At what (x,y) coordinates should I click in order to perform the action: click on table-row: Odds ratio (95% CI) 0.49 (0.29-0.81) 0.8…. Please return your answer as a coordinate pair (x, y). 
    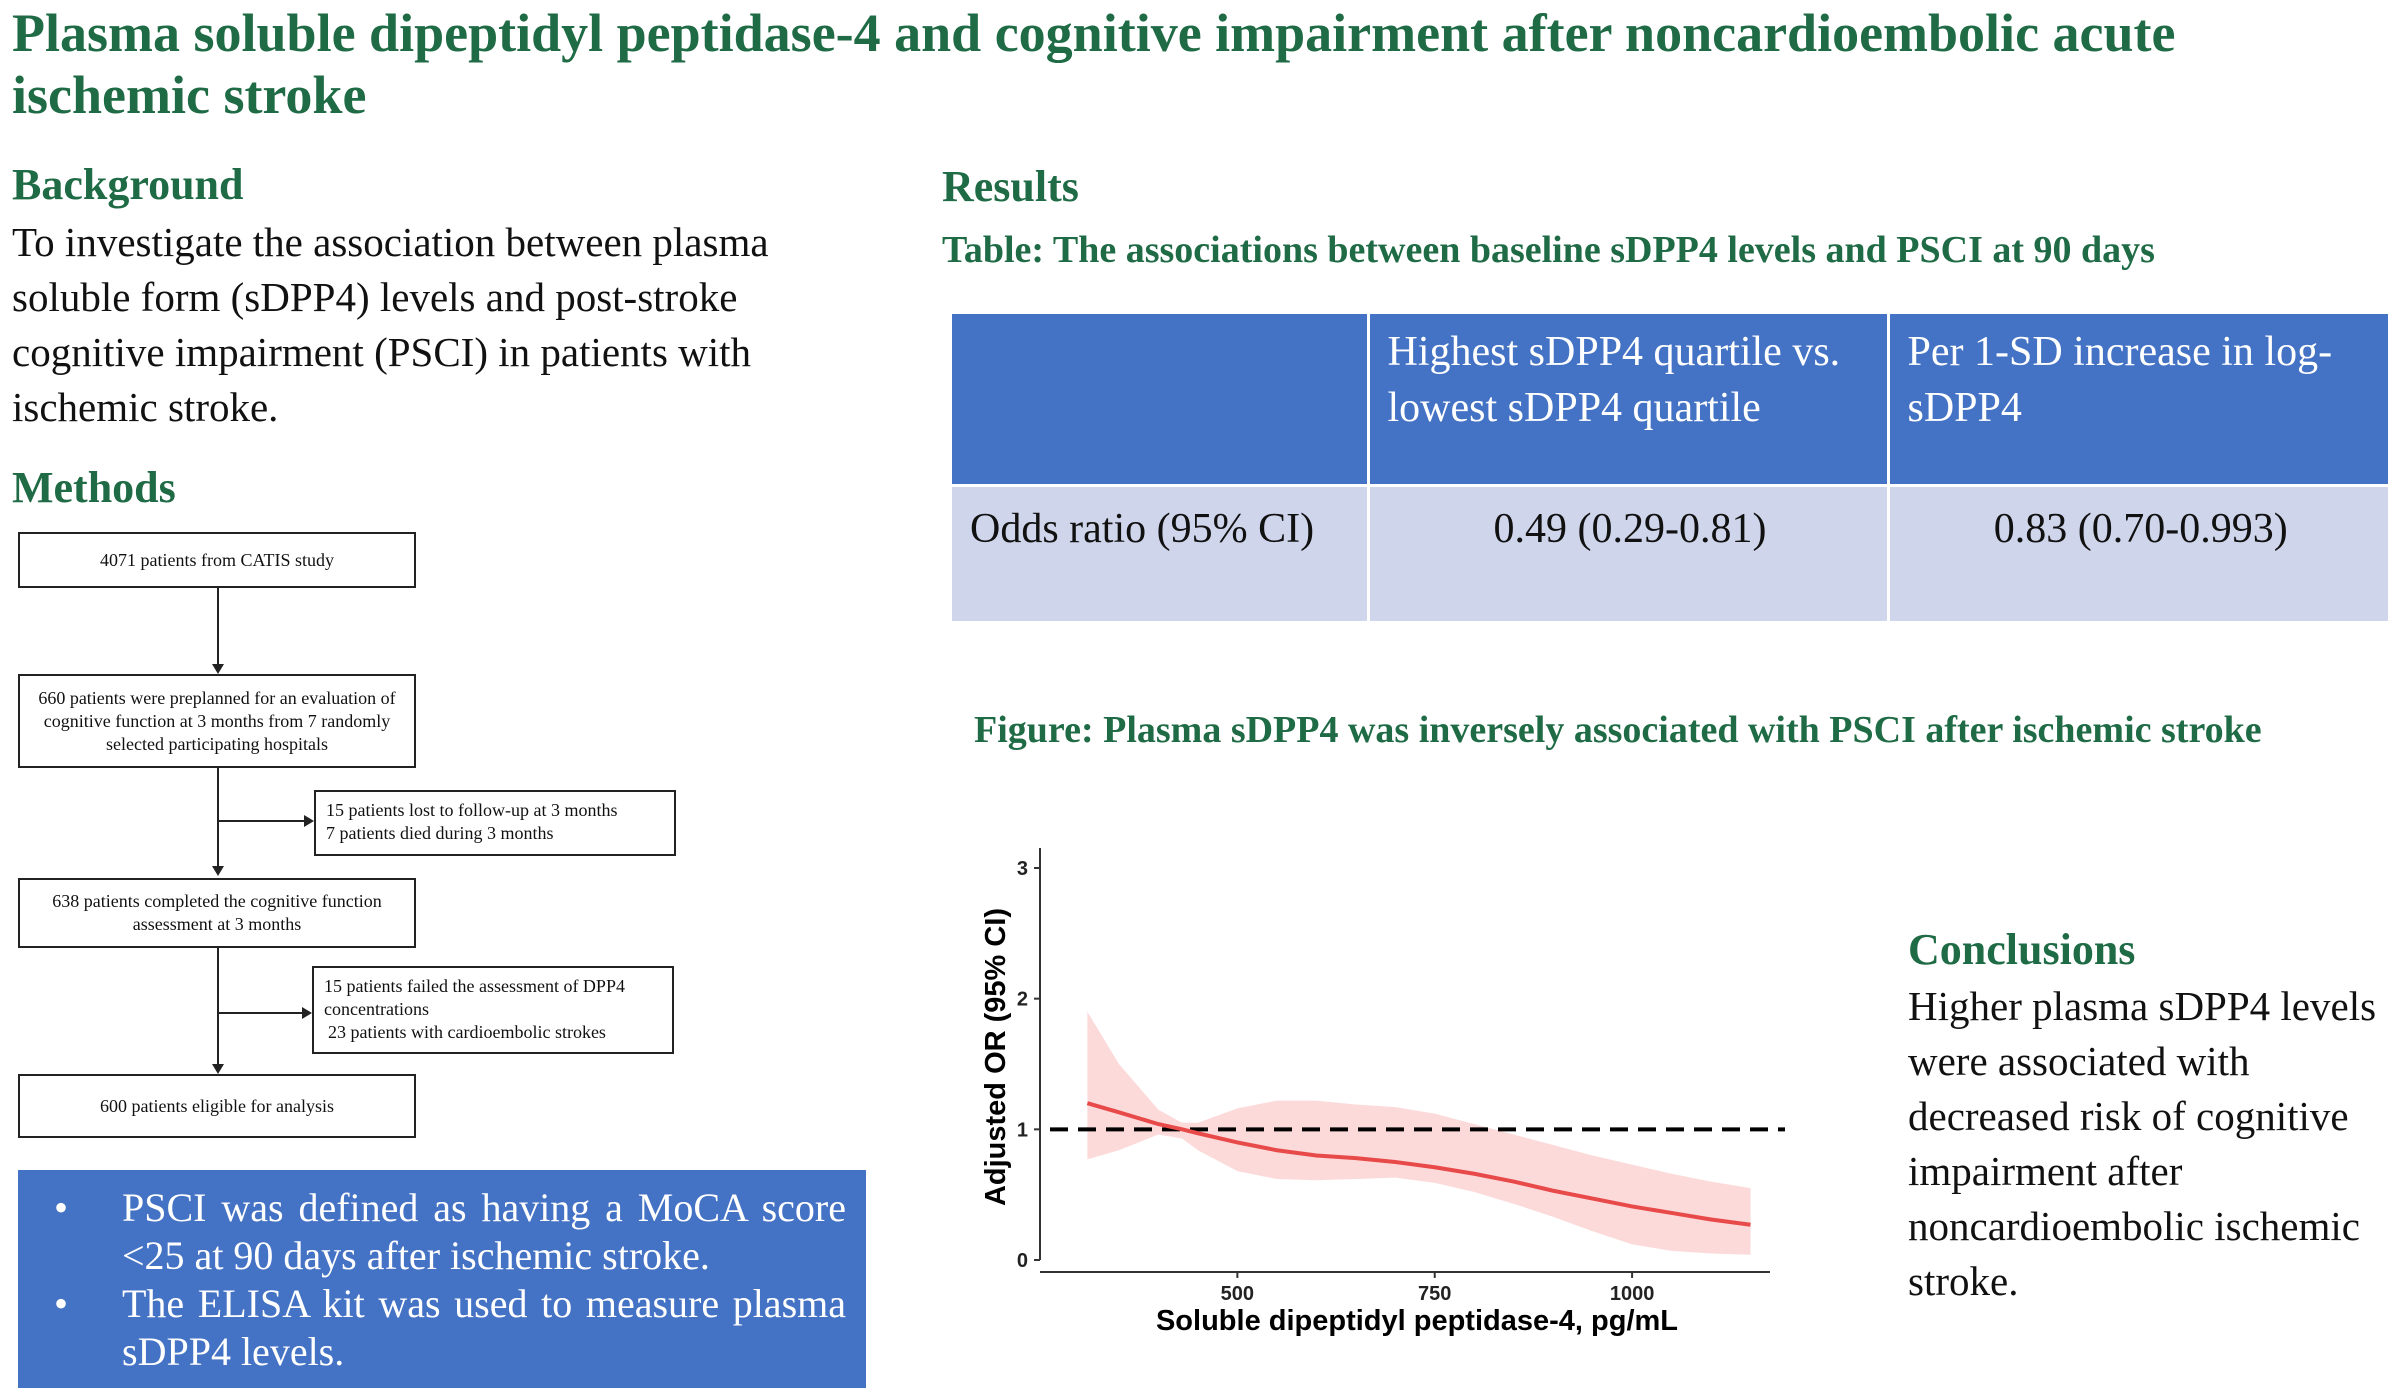
    Looking at the image, I should click on (1670, 553).